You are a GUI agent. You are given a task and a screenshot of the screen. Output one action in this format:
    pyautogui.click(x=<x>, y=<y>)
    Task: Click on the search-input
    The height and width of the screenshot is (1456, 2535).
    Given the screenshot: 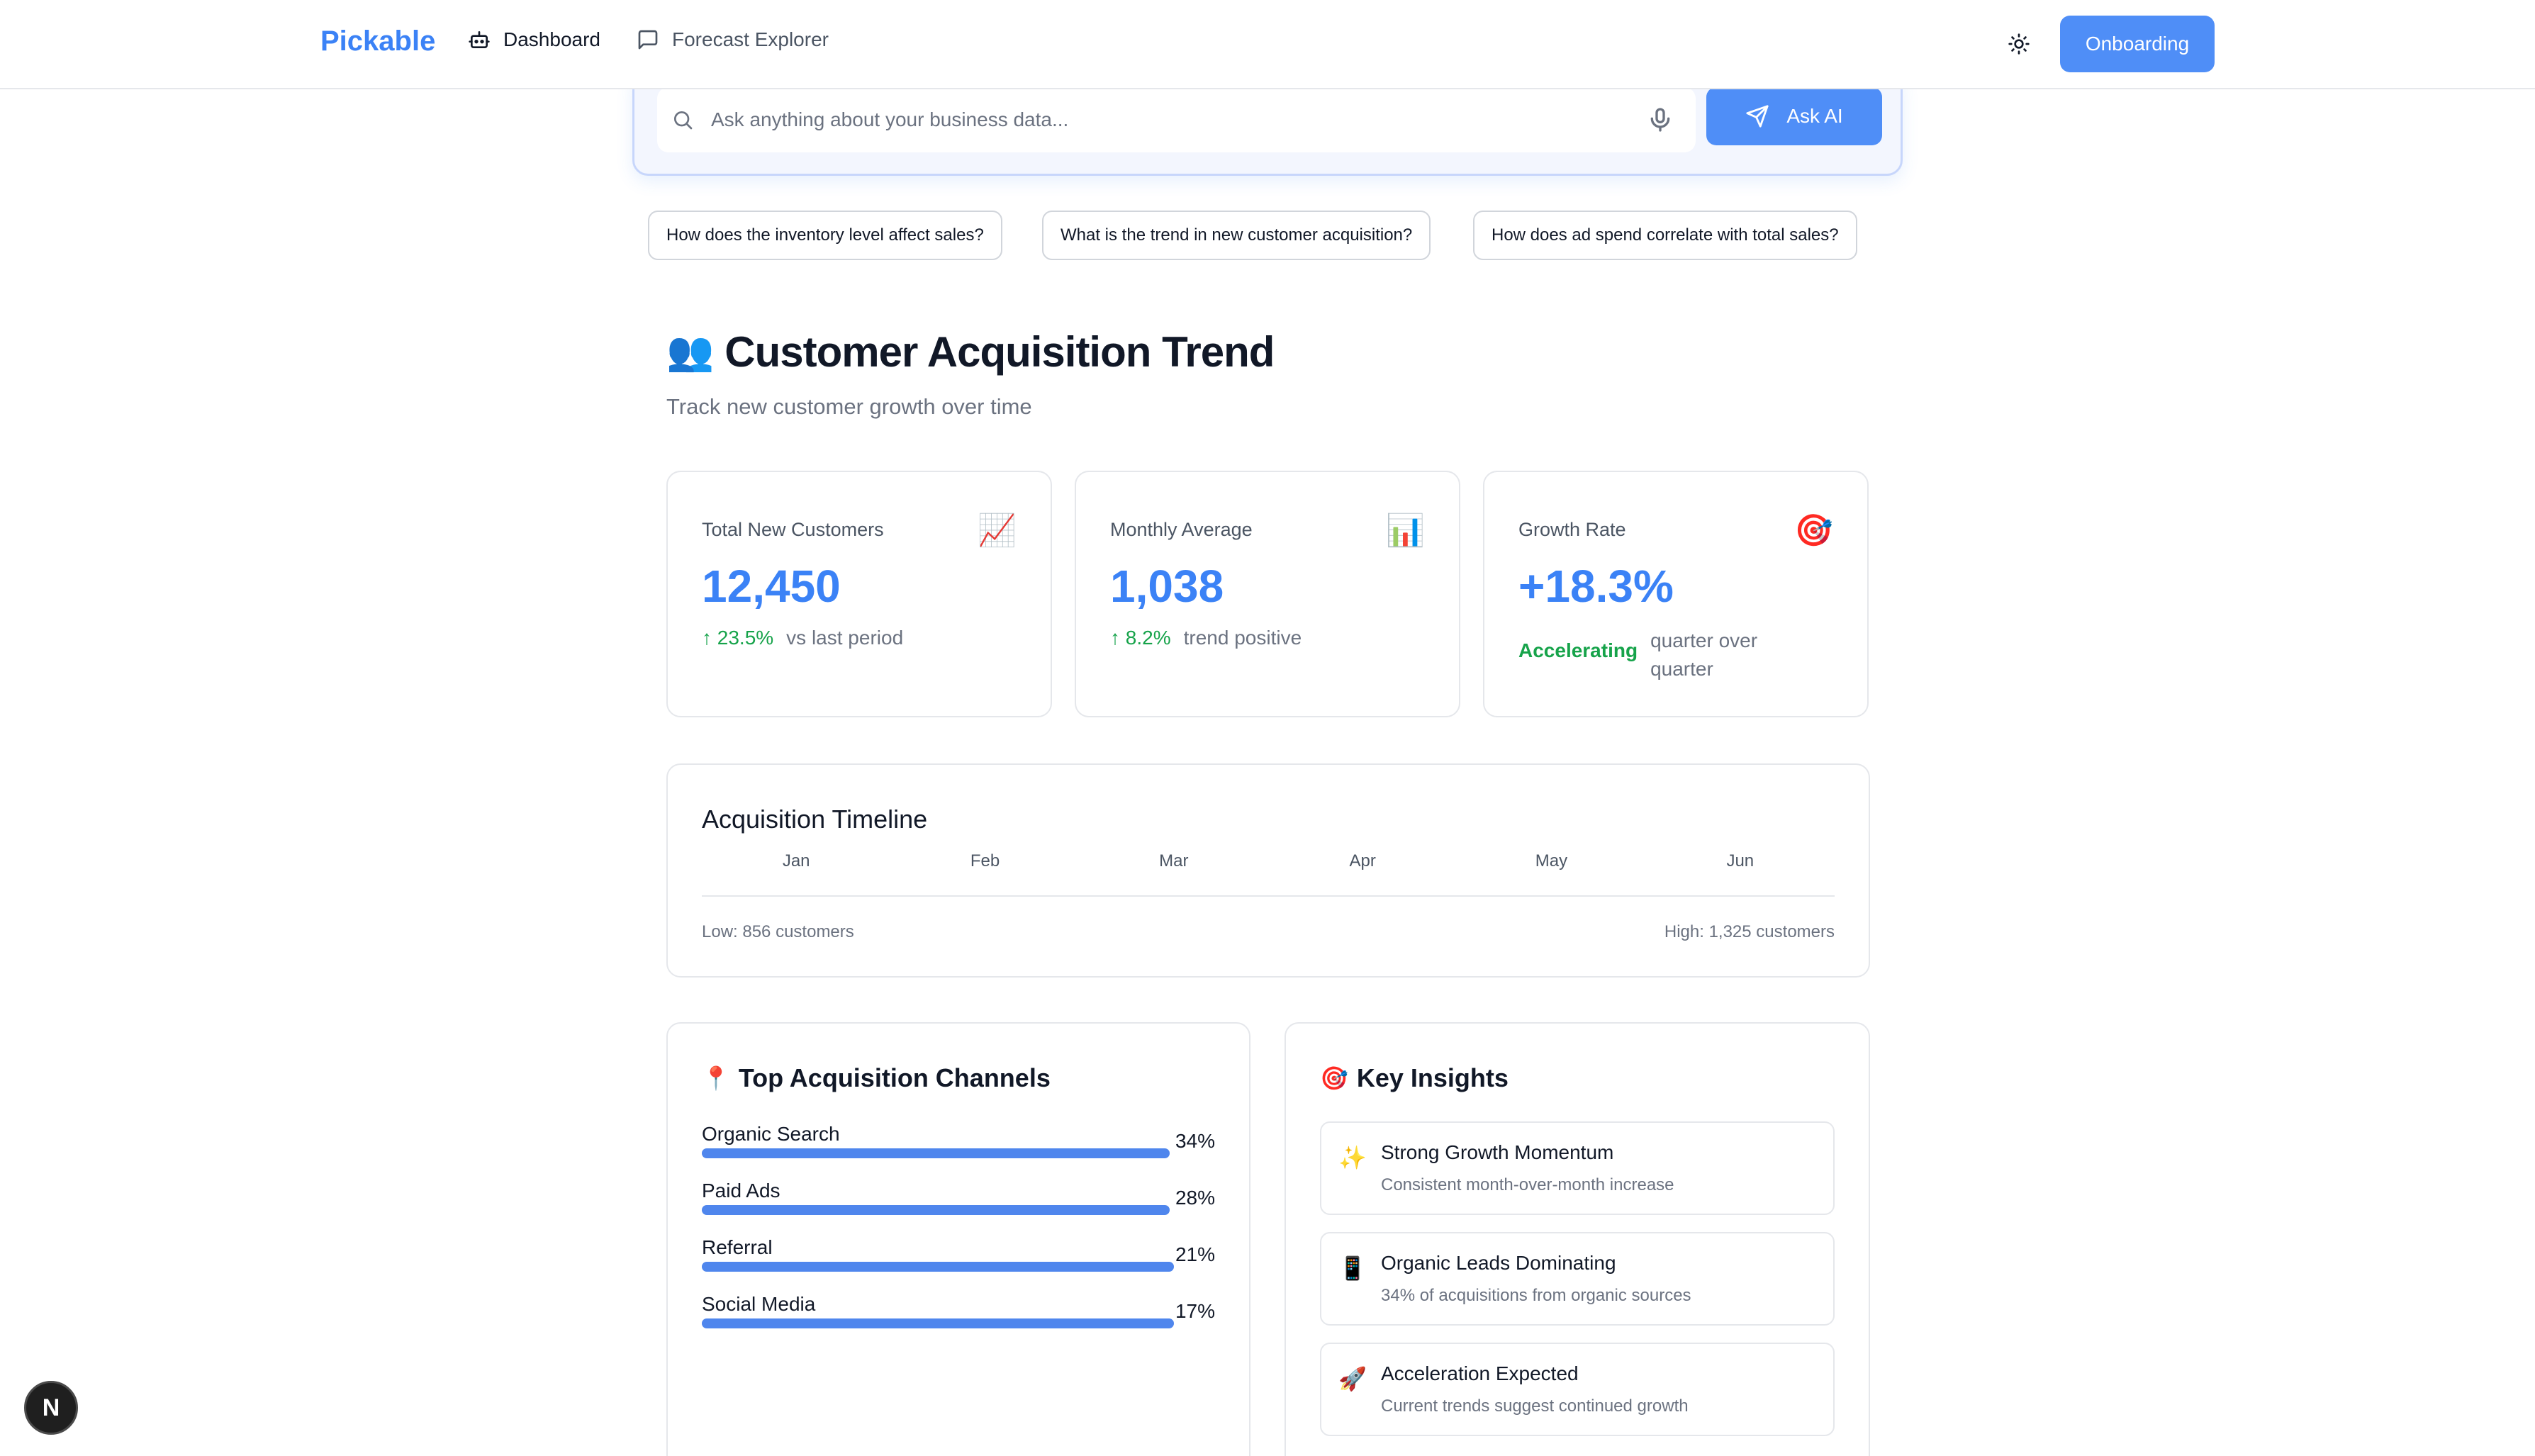 What is the action you would take?
    pyautogui.click(x=1178, y=120)
    